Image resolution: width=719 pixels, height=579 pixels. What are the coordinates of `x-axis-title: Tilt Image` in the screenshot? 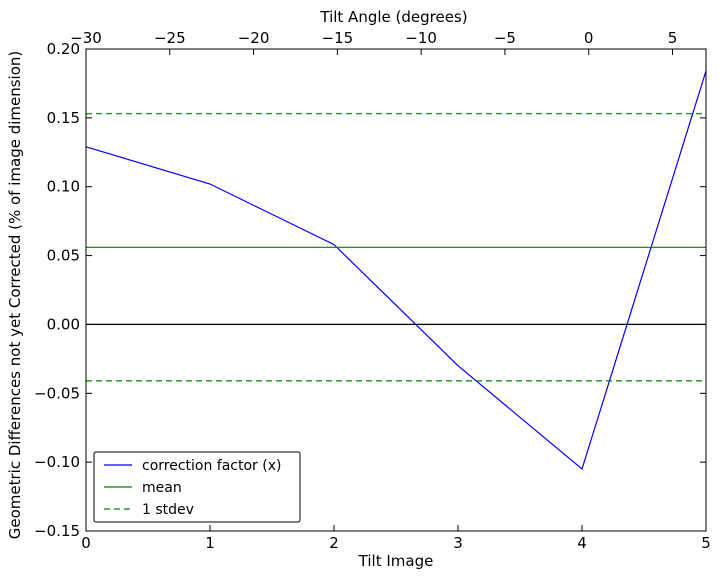 It's located at (396, 561).